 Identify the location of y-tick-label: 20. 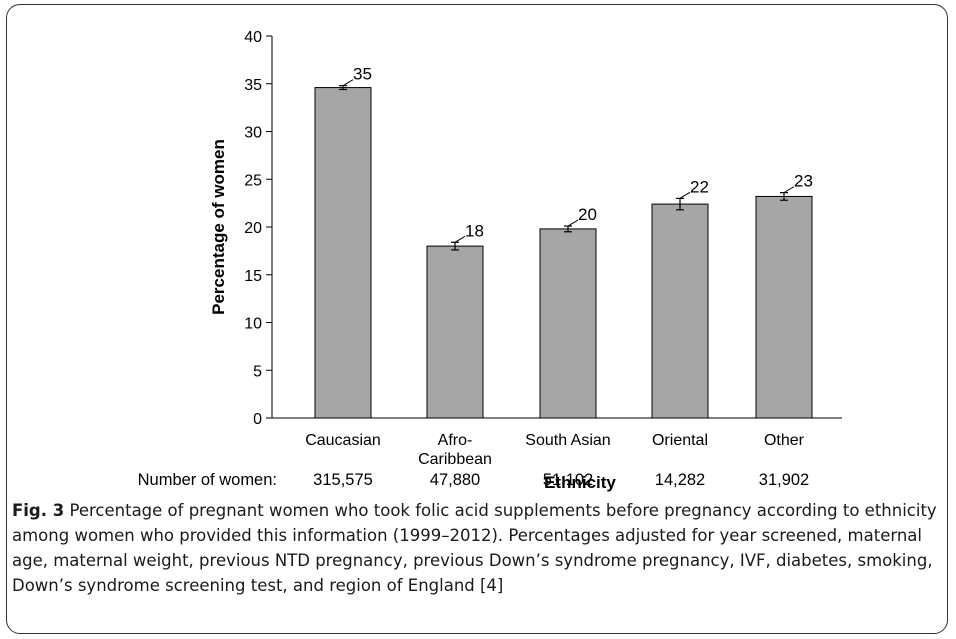
(253, 228).